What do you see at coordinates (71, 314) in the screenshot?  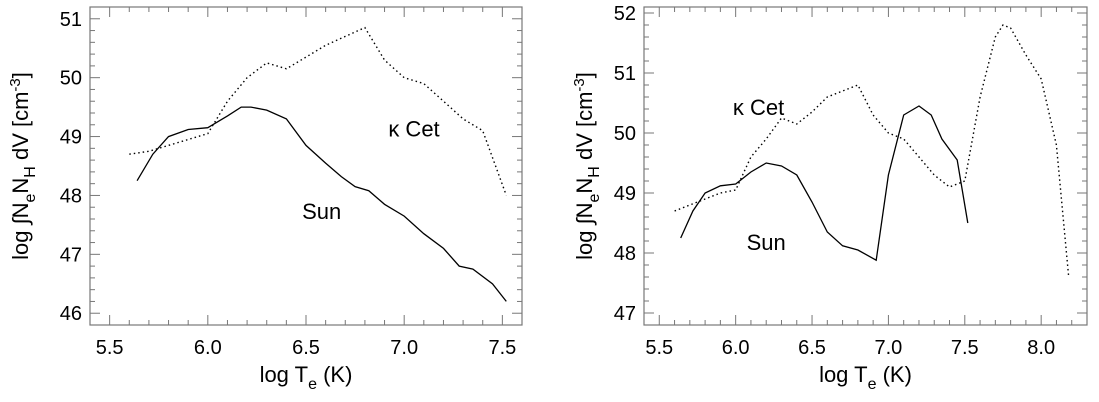 I see `y-tick-label: 46` at bounding box center [71, 314].